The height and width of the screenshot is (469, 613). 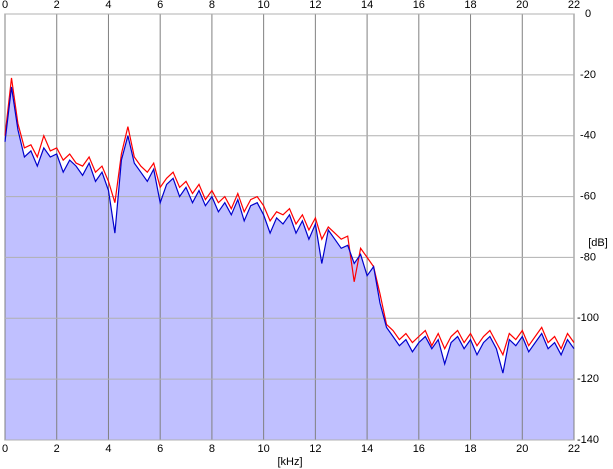 What do you see at coordinates (598, 243) in the screenshot?
I see `y-axis-label: [dB]` at bounding box center [598, 243].